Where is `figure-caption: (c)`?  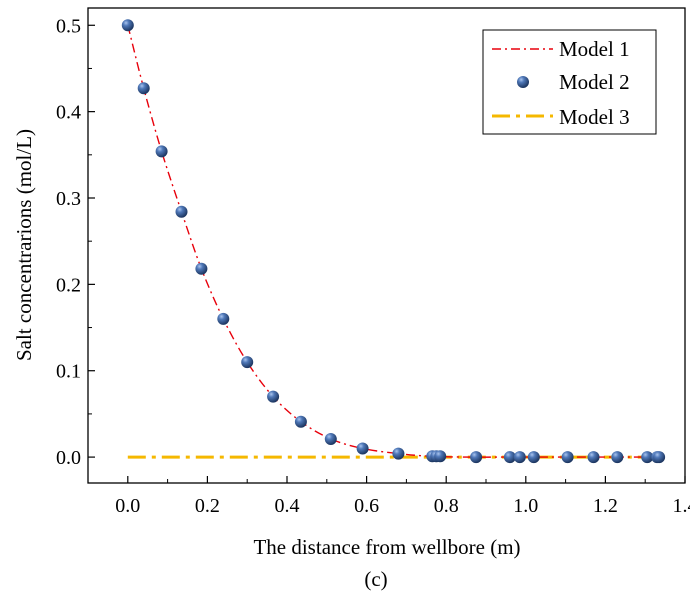
figure-caption: (c) is located at coordinates (375, 579).